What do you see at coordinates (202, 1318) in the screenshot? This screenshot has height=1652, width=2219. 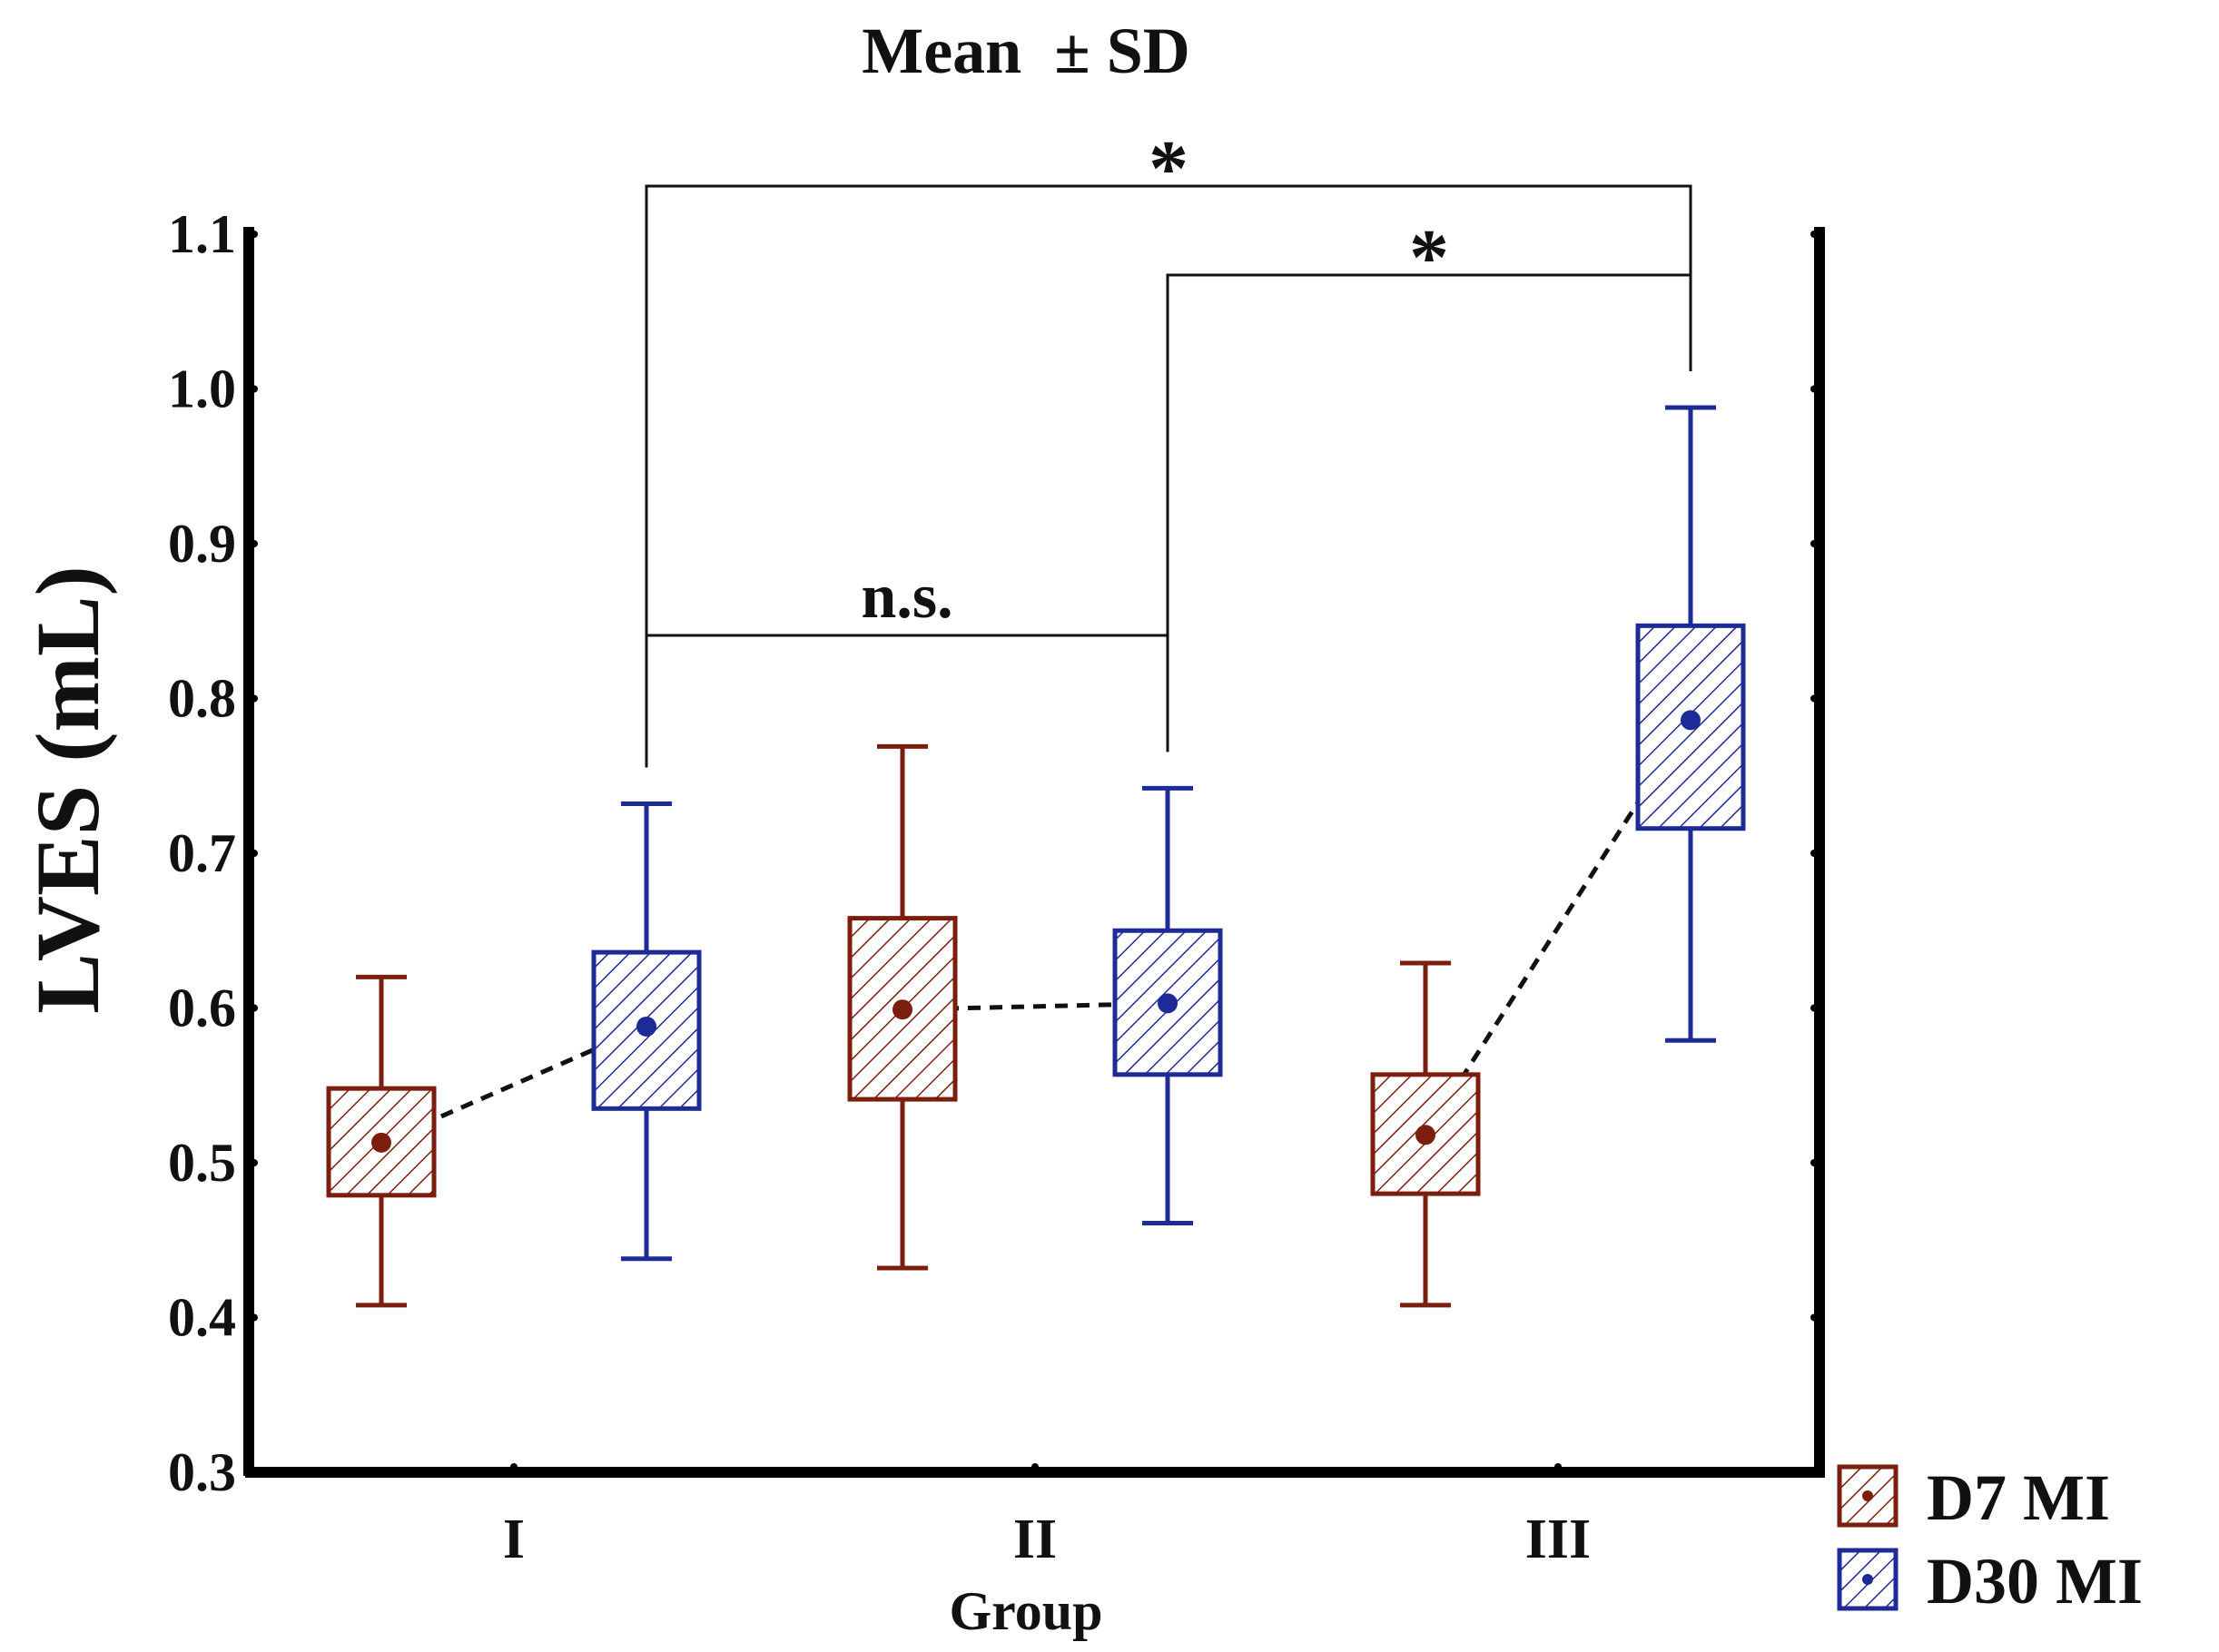 I see `y-tick-label: 0.4` at bounding box center [202, 1318].